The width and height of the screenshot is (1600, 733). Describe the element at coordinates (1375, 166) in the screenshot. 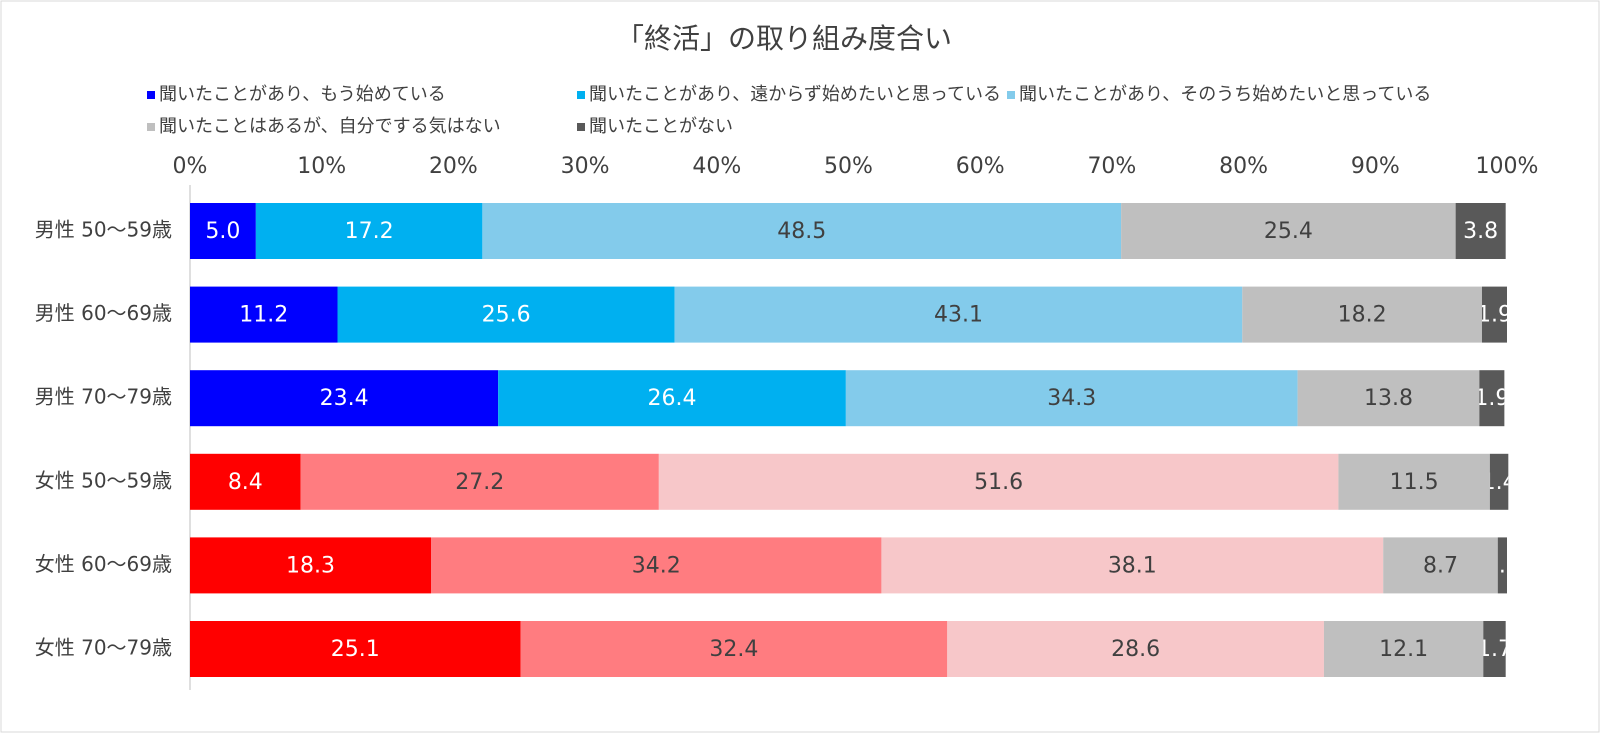

I see `x-tick-label: 90%` at that location.